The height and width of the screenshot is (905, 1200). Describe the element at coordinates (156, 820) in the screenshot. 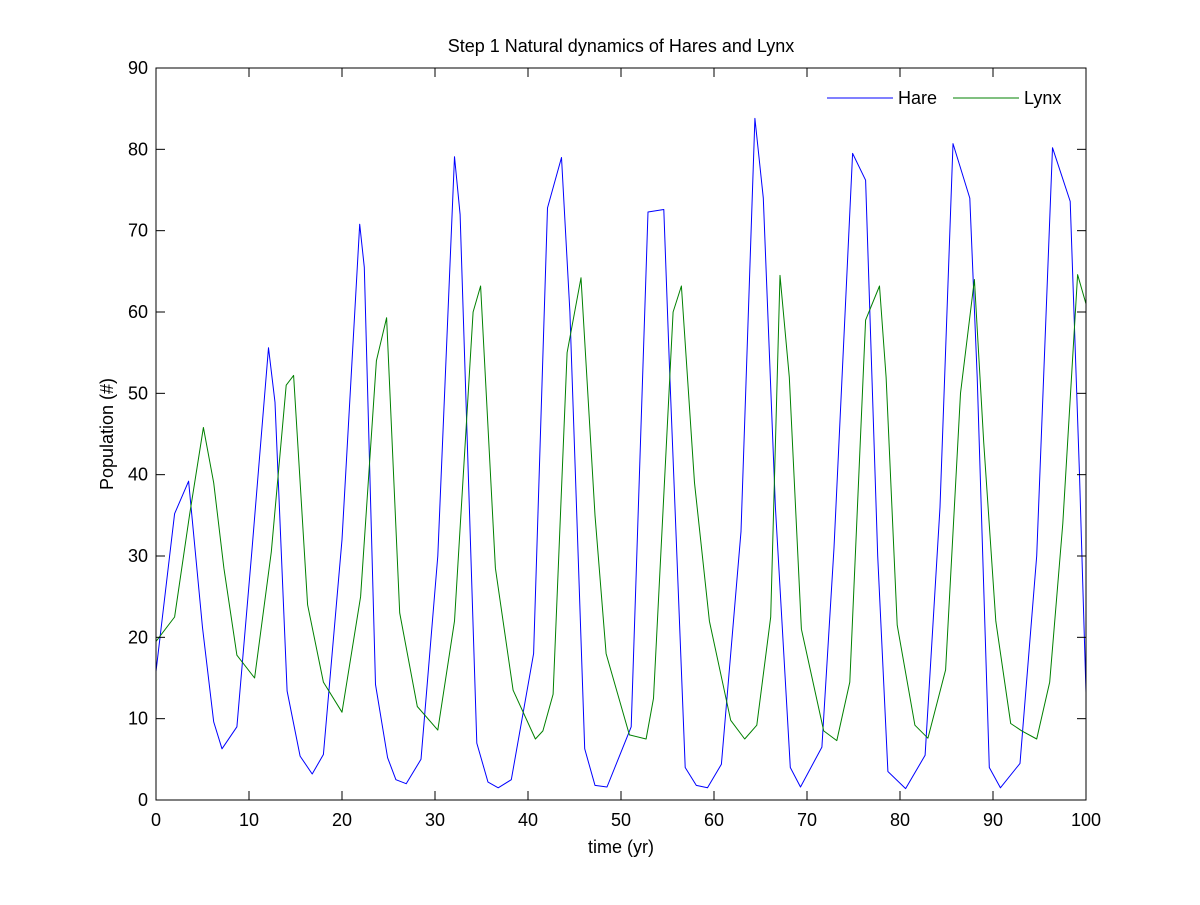

I see `x-tick-label: 0` at that location.